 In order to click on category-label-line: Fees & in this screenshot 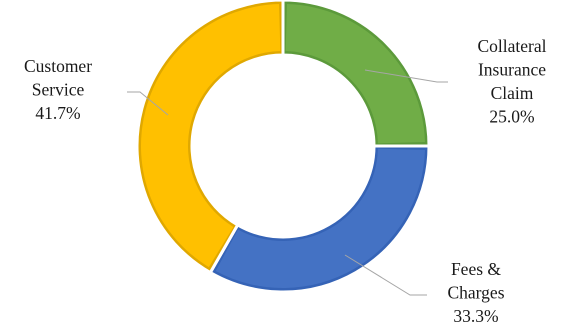, I will do `click(476, 269)`.